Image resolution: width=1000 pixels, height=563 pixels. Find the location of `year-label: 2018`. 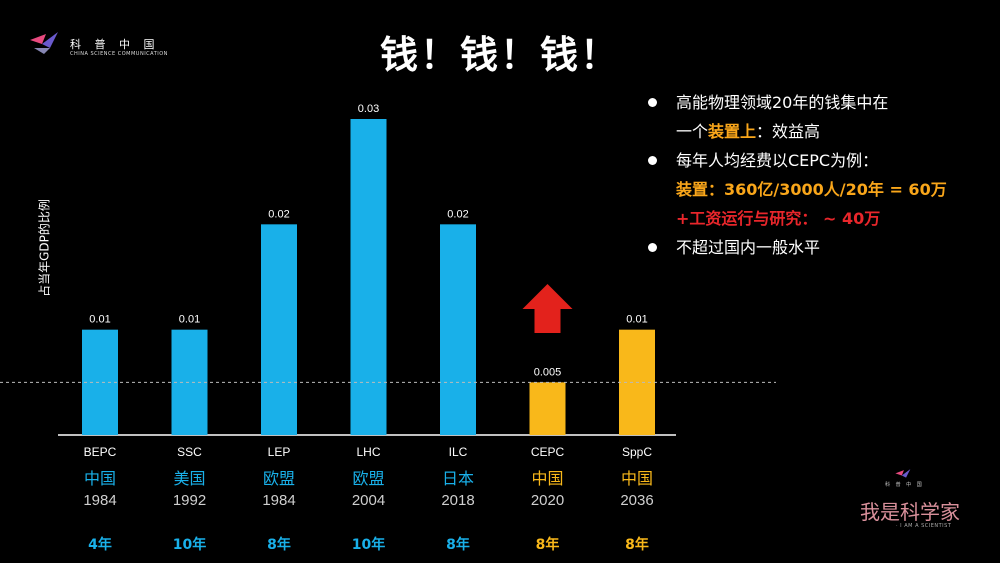

year-label: 2018 is located at coordinates (457, 500).